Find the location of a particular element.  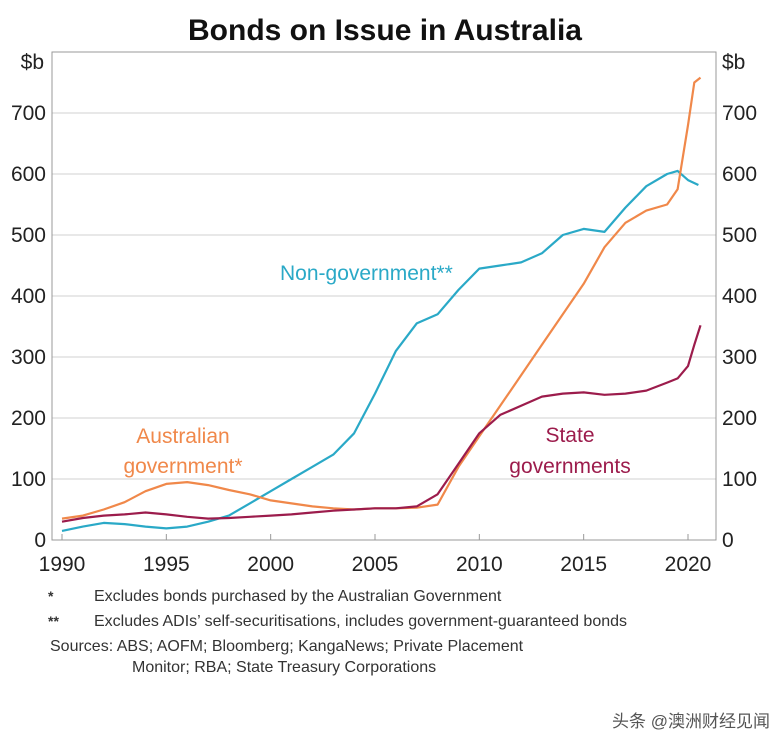

australian-government-label: government* is located at coordinates (182, 466).